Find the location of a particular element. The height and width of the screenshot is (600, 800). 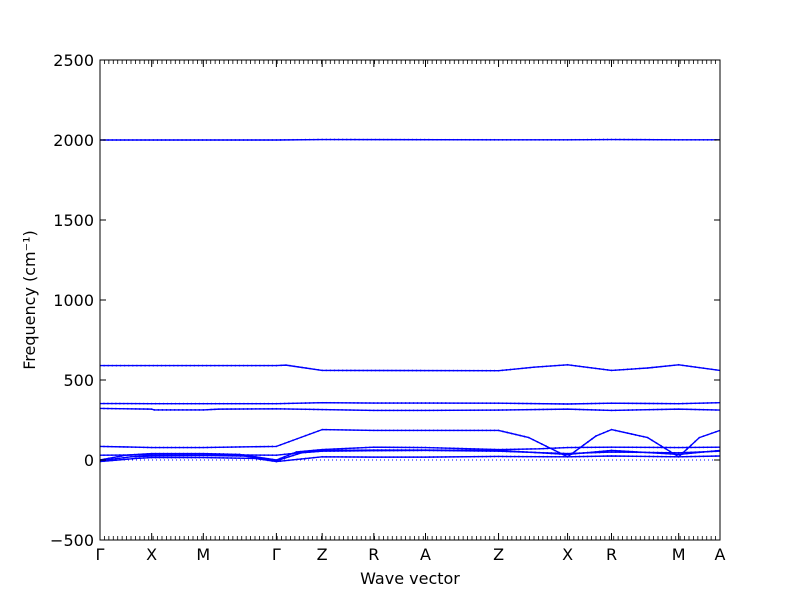

y-tick-label: 1500 is located at coordinates (73, 220).